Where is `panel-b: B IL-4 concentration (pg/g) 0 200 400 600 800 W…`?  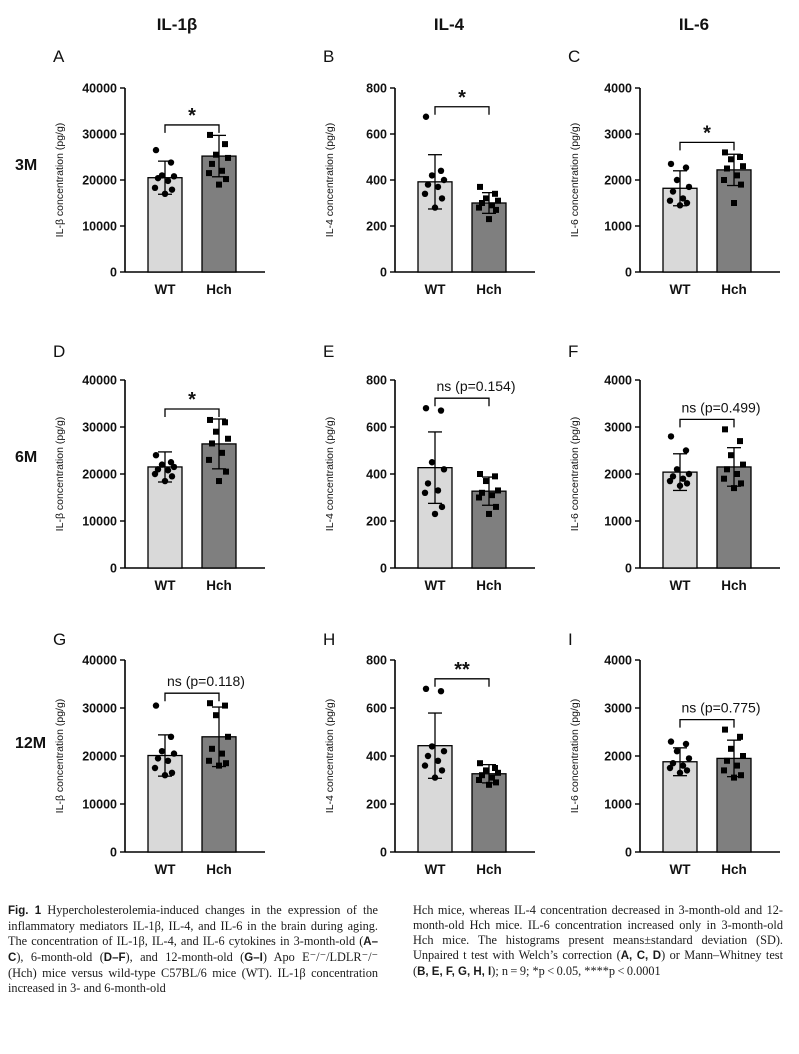
panel-b: B IL-4 concentration (pg/g) 0 200 400 600 800 W… is located at coordinates (429, 172).